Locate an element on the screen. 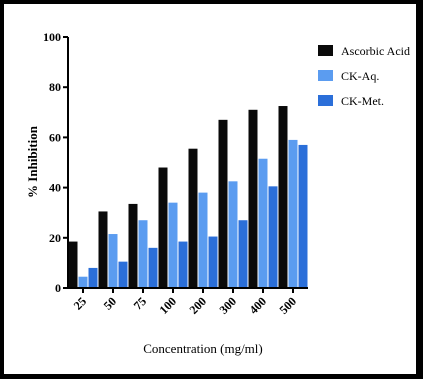 The image size is (423, 379). x-tick-label: 200 is located at coordinates (197, 305).